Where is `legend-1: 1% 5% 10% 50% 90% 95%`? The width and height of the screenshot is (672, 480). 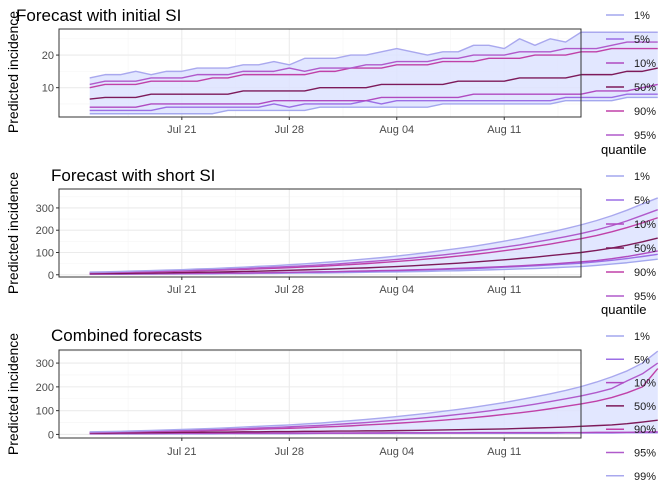
legend-1: 1% 5% 10% 50% 90% 95% is located at coordinates (631, 76).